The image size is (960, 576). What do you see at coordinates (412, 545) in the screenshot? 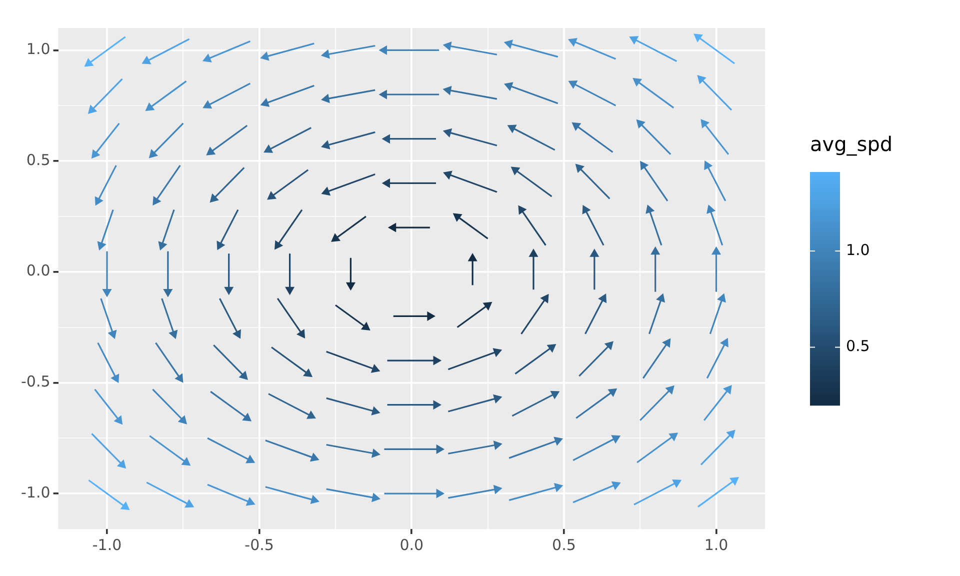
I see `x-tick-label: 0.0` at bounding box center [412, 545].